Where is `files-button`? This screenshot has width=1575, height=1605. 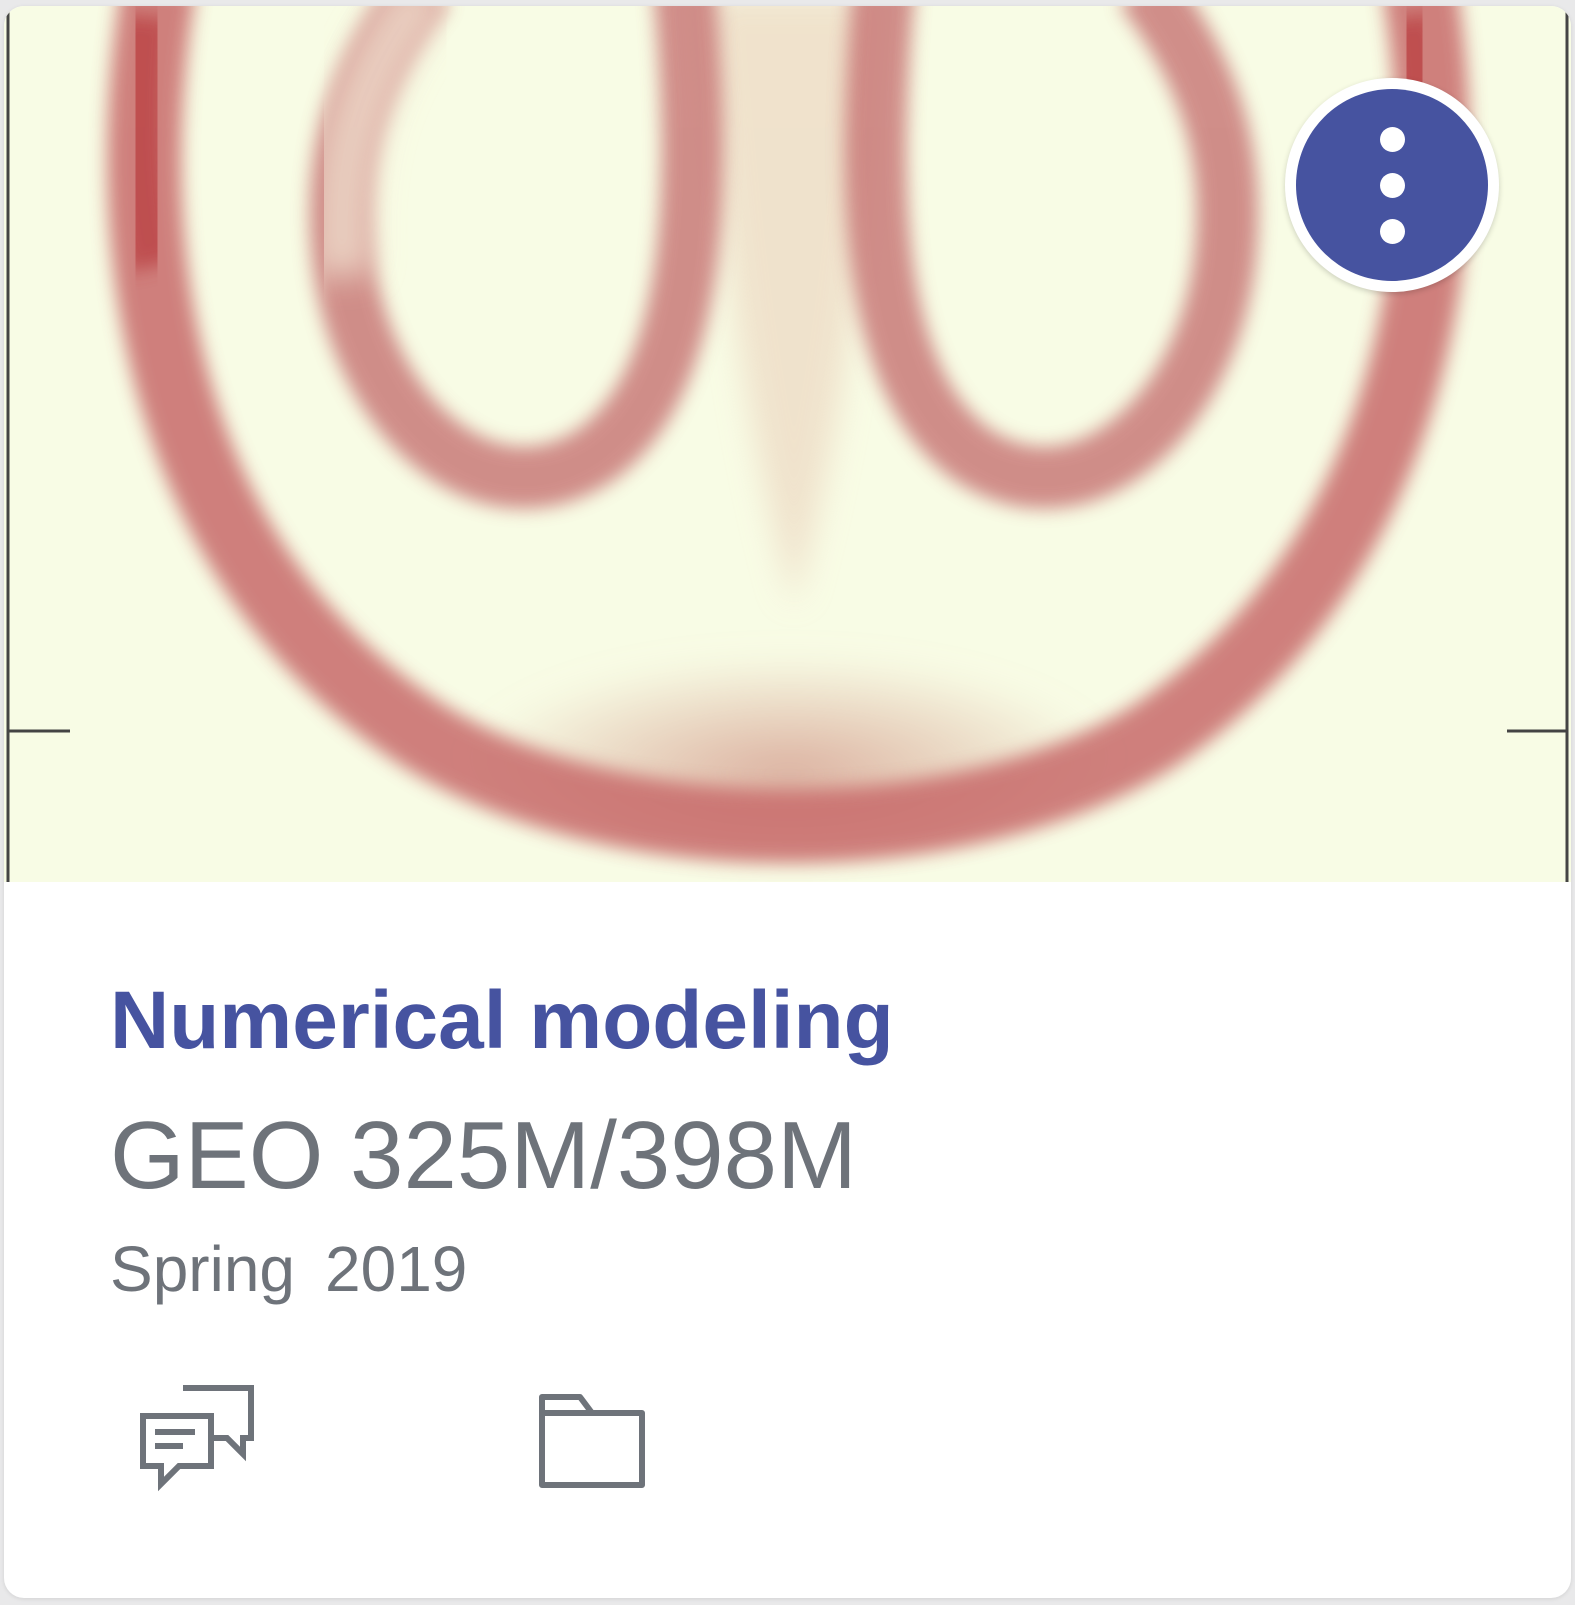 files-button is located at coordinates (592, 1441).